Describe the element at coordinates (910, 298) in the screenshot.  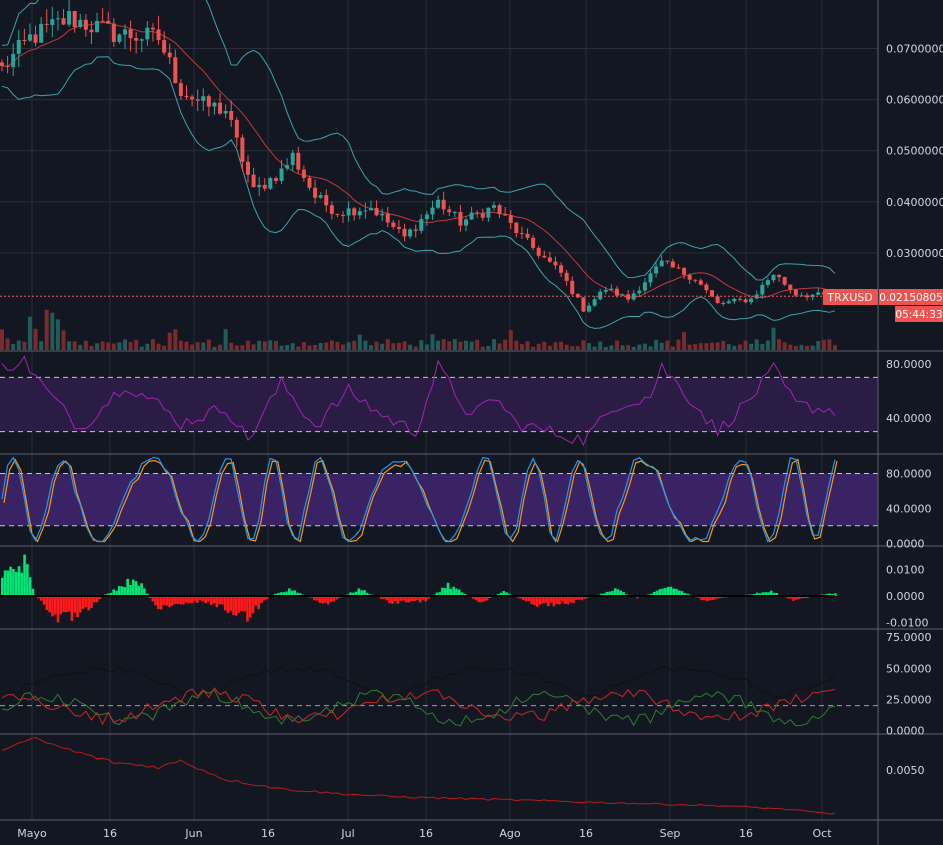
I see `last-price-text: 0.02150805` at that location.